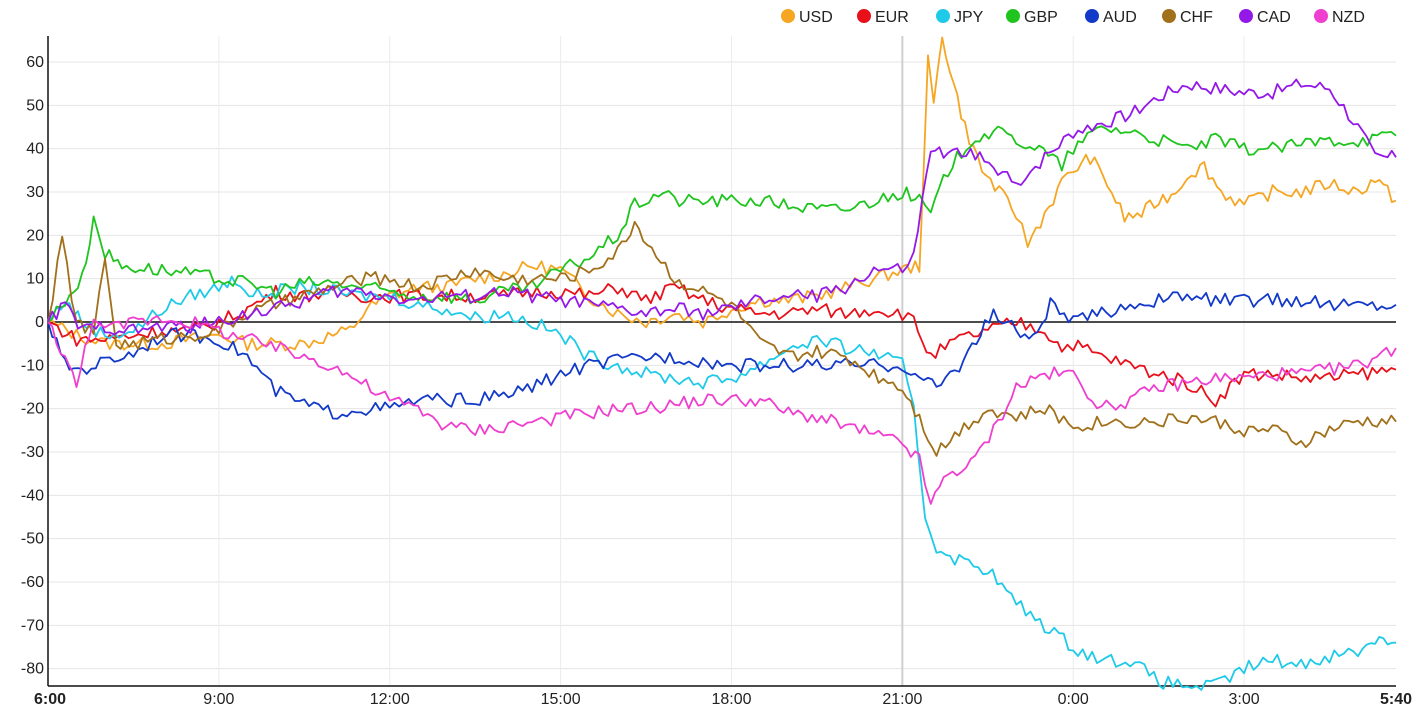 The height and width of the screenshot is (713, 1416). I want to click on x-tick-label: 9:00, so click(218, 699).